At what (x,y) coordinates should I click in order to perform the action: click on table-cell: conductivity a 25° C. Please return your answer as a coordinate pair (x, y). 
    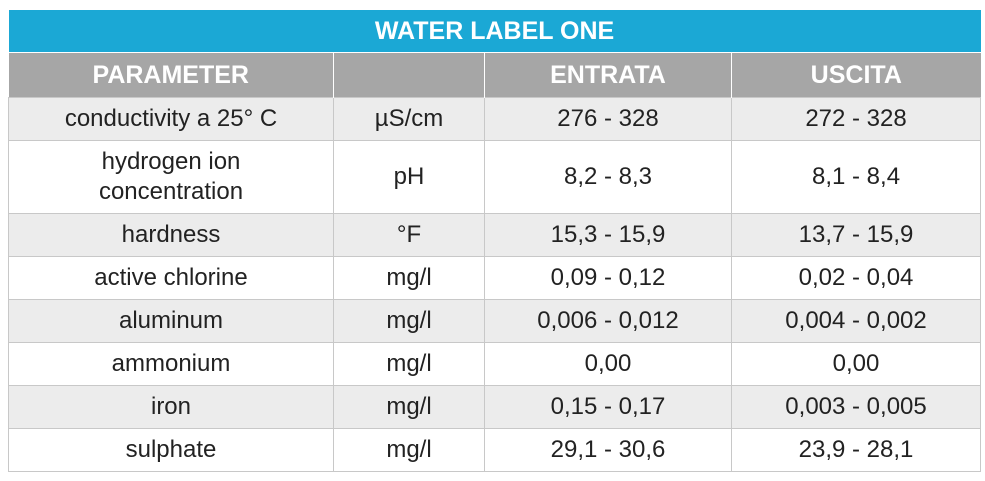
    Looking at the image, I should click on (171, 119).